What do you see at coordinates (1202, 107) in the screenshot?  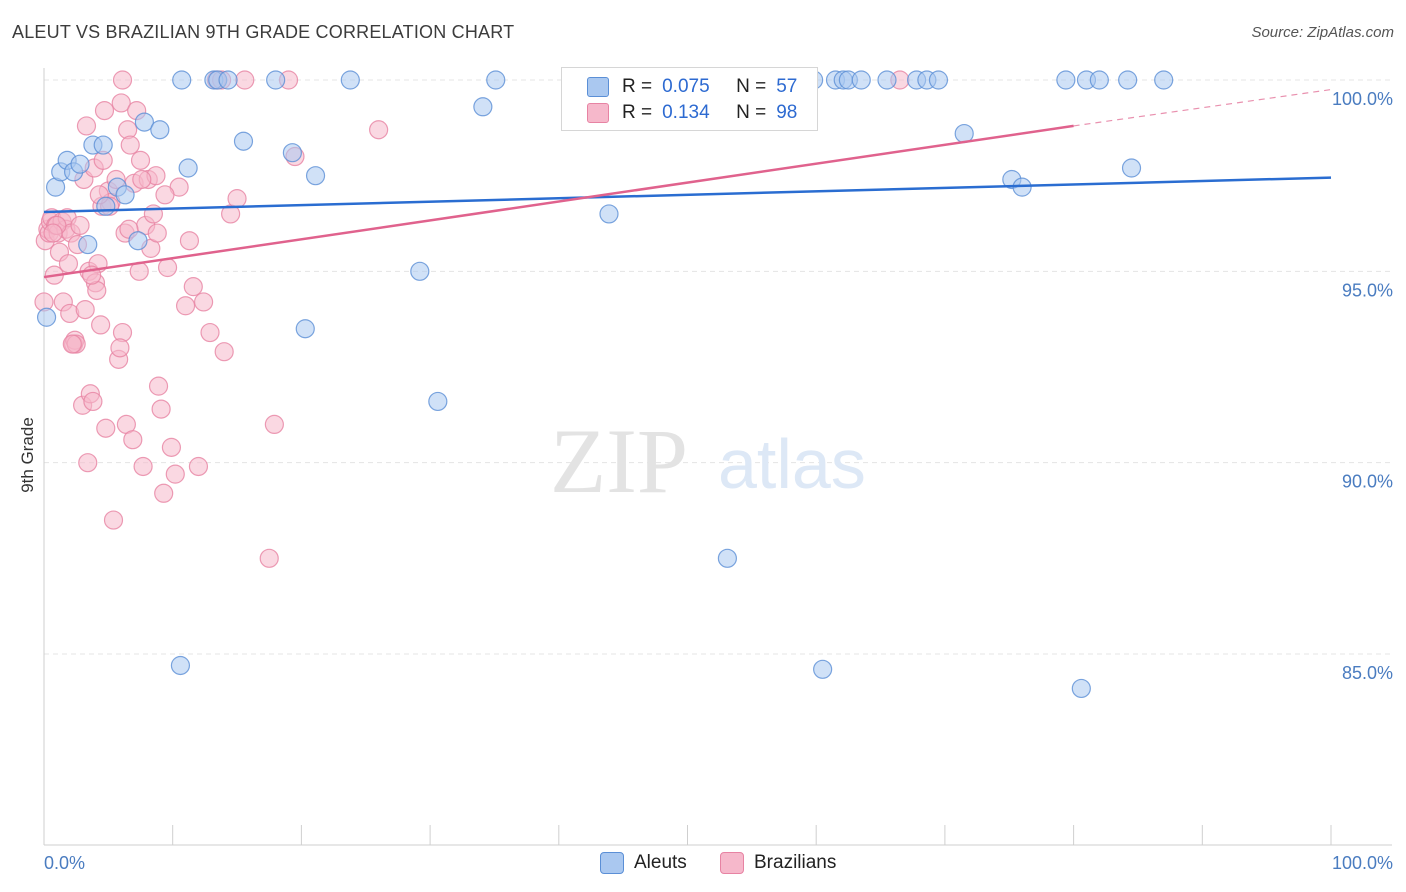 I see `trend-line-brazilians-extension` at bounding box center [1202, 107].